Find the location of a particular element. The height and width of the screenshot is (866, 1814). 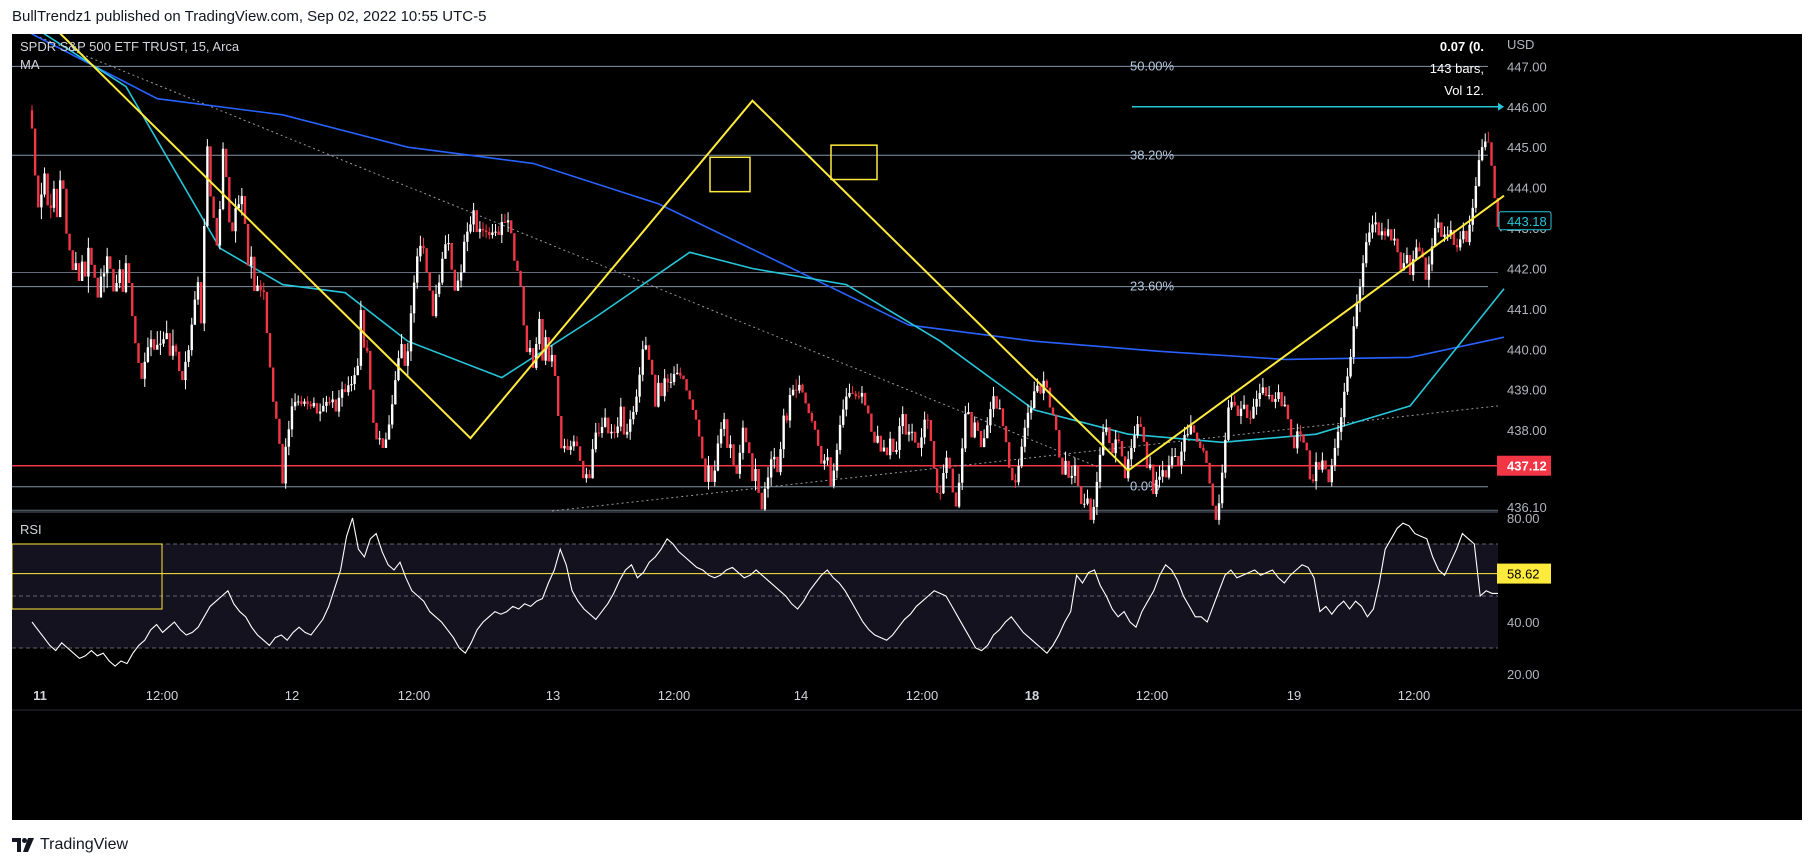

price-tick-label: 445.00 is located at coordinates (1527, 147).